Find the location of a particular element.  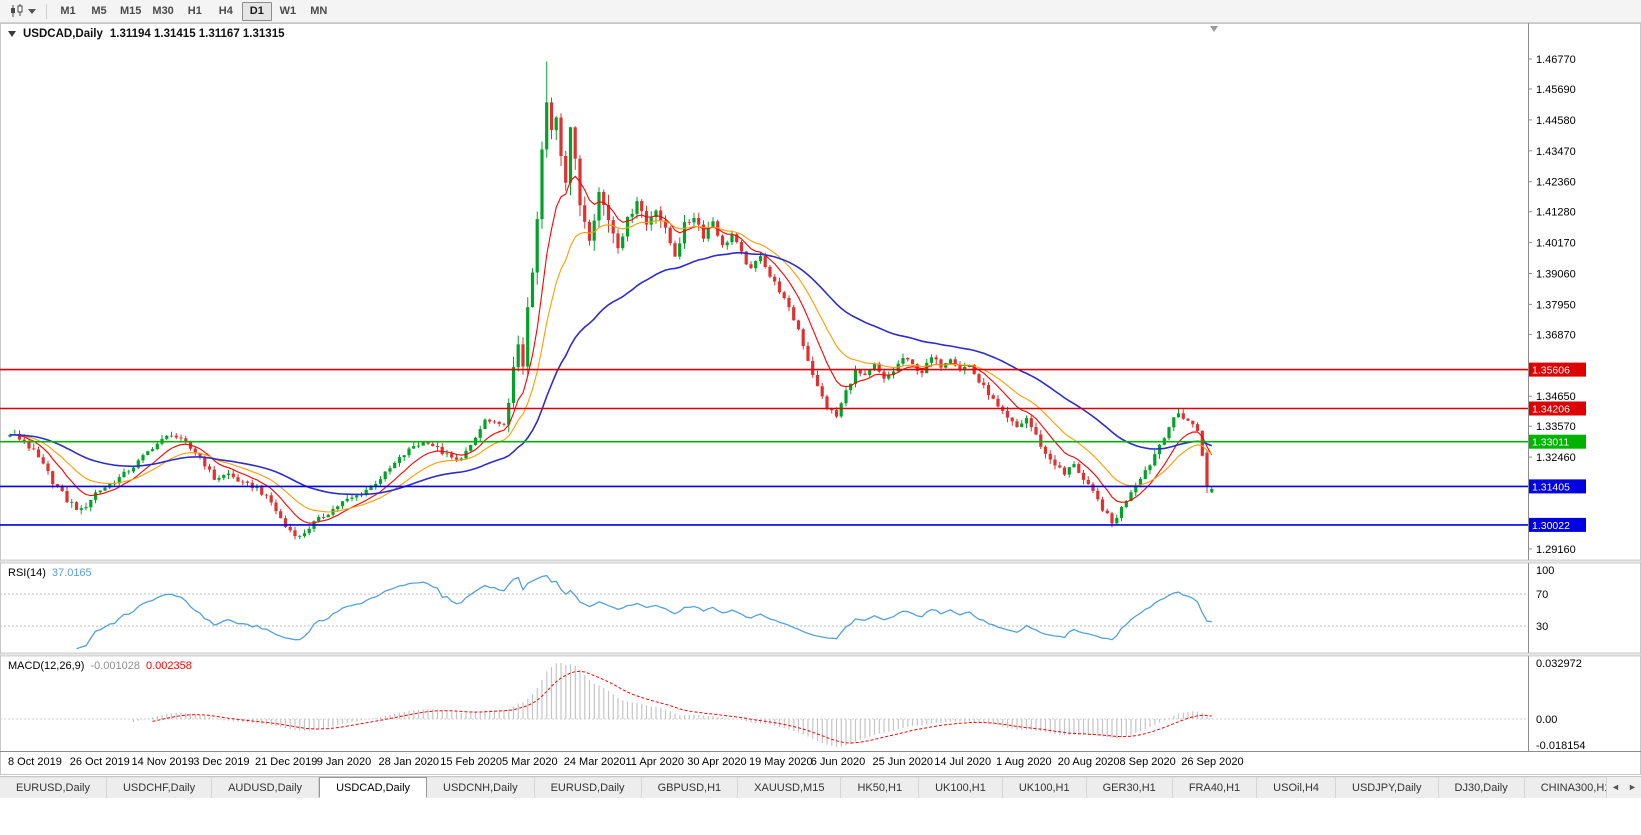

tab-scroll-arrows: ◄ ► is located at coordinates (1623, 787).